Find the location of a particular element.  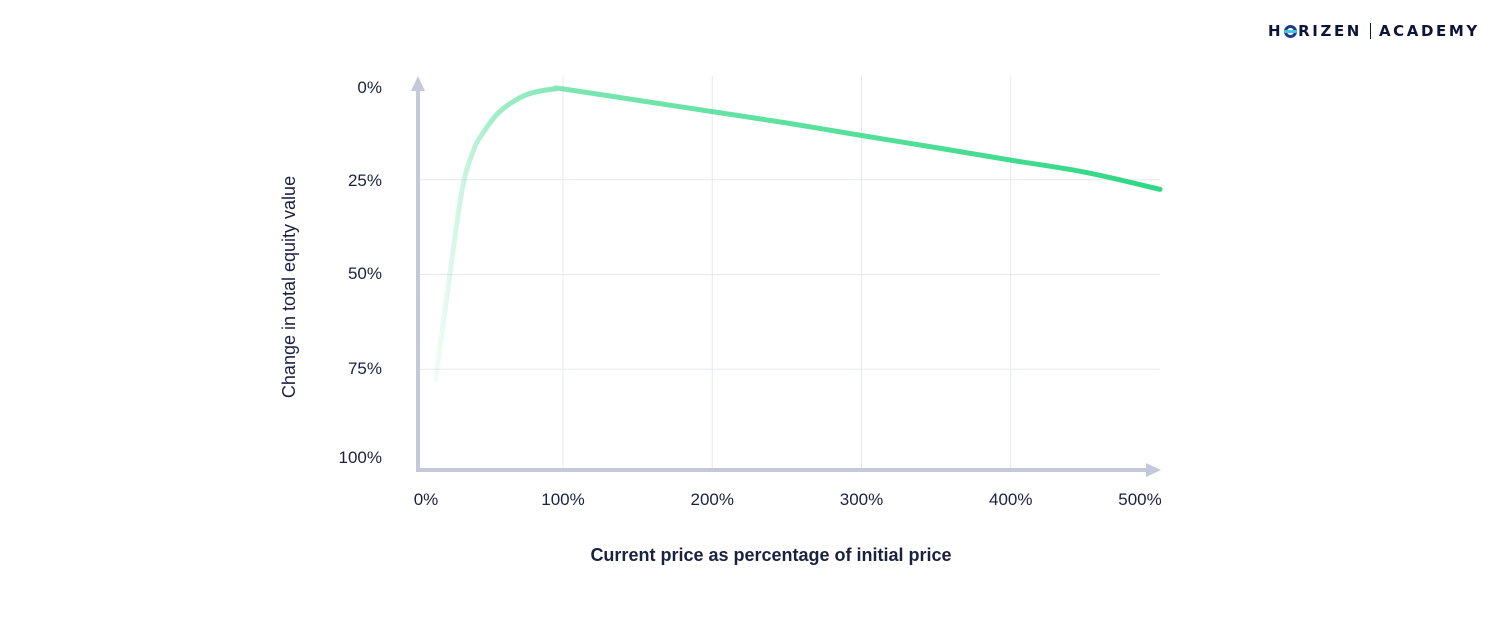

x-tick-label: 500% is located at coordinates (1139, 499).